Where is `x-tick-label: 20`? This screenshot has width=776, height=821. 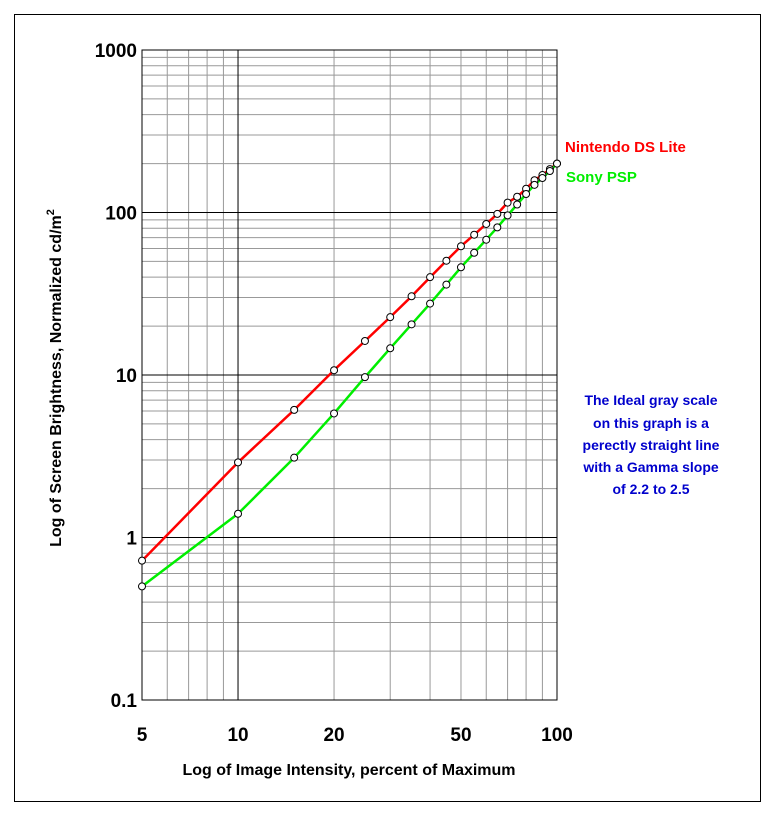
x-tick-label: 20 is located at coordinates (333, 735).